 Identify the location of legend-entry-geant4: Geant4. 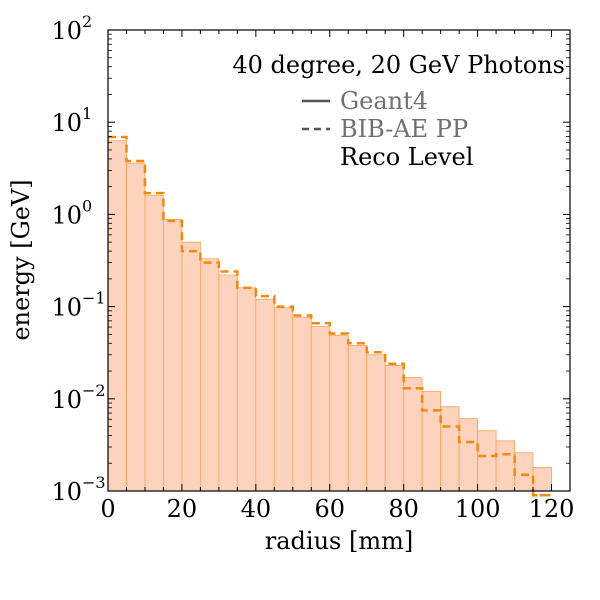
(384, 101).